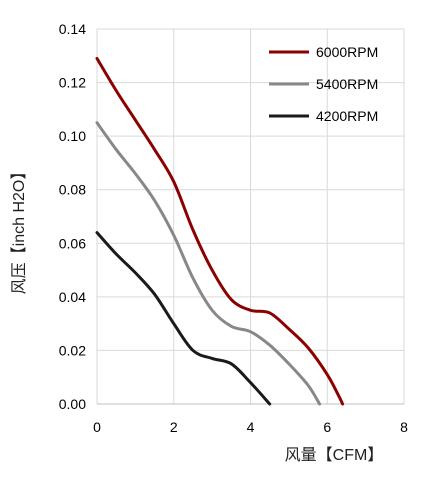 This screenshot has width=436, height=477. I want to click on x-tick-label: 2, so click(174, 427).